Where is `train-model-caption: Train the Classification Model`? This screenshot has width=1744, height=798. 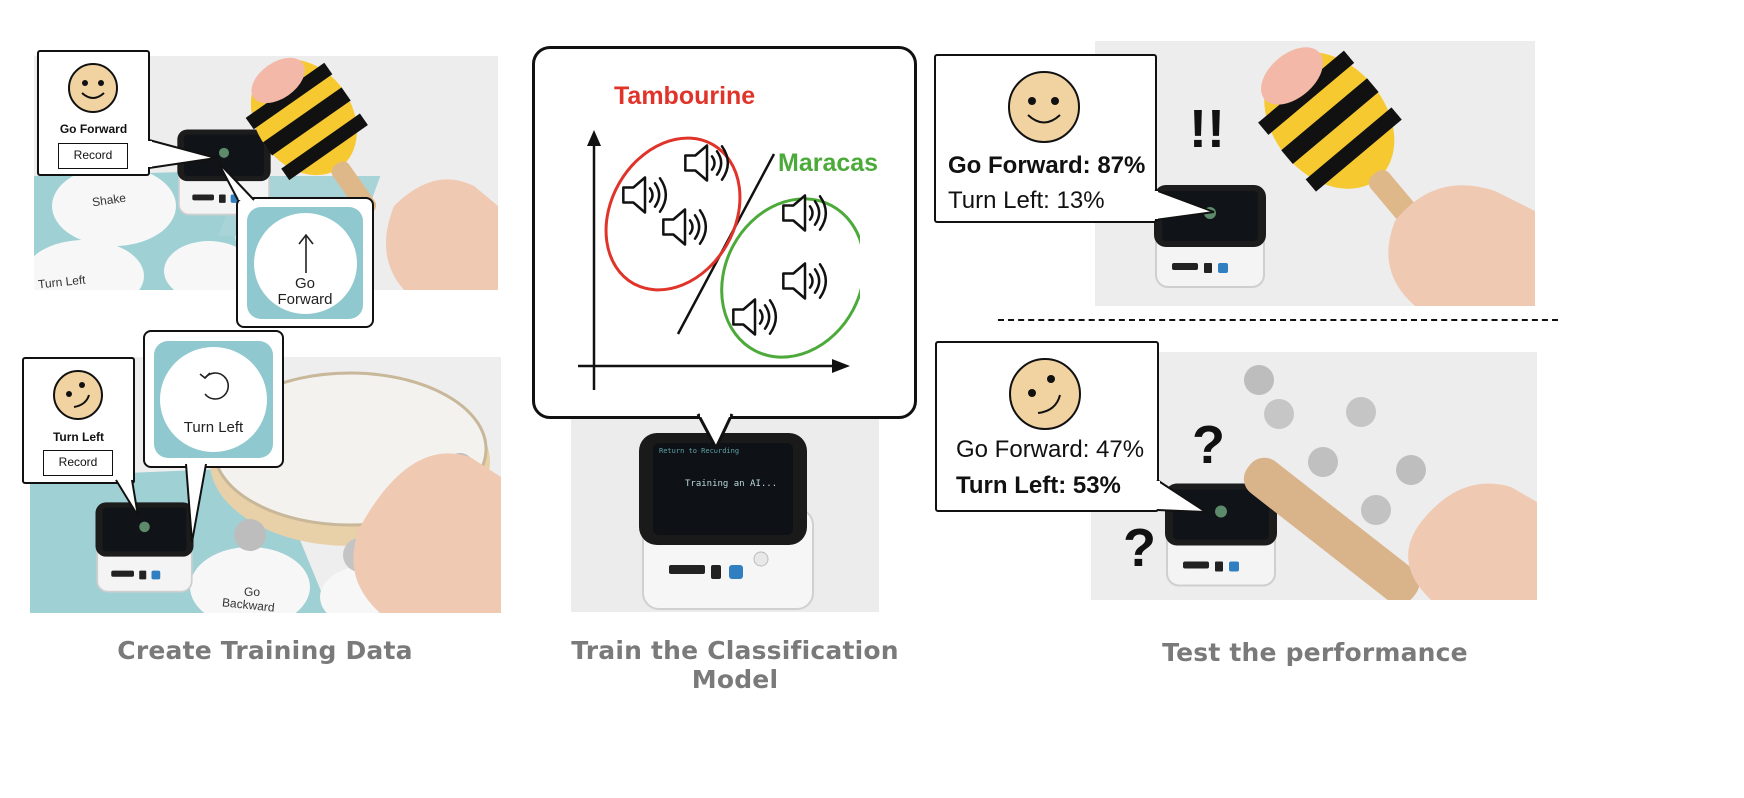
train-model-caption: Train the Classification Model is located at coordinates (735, 665).